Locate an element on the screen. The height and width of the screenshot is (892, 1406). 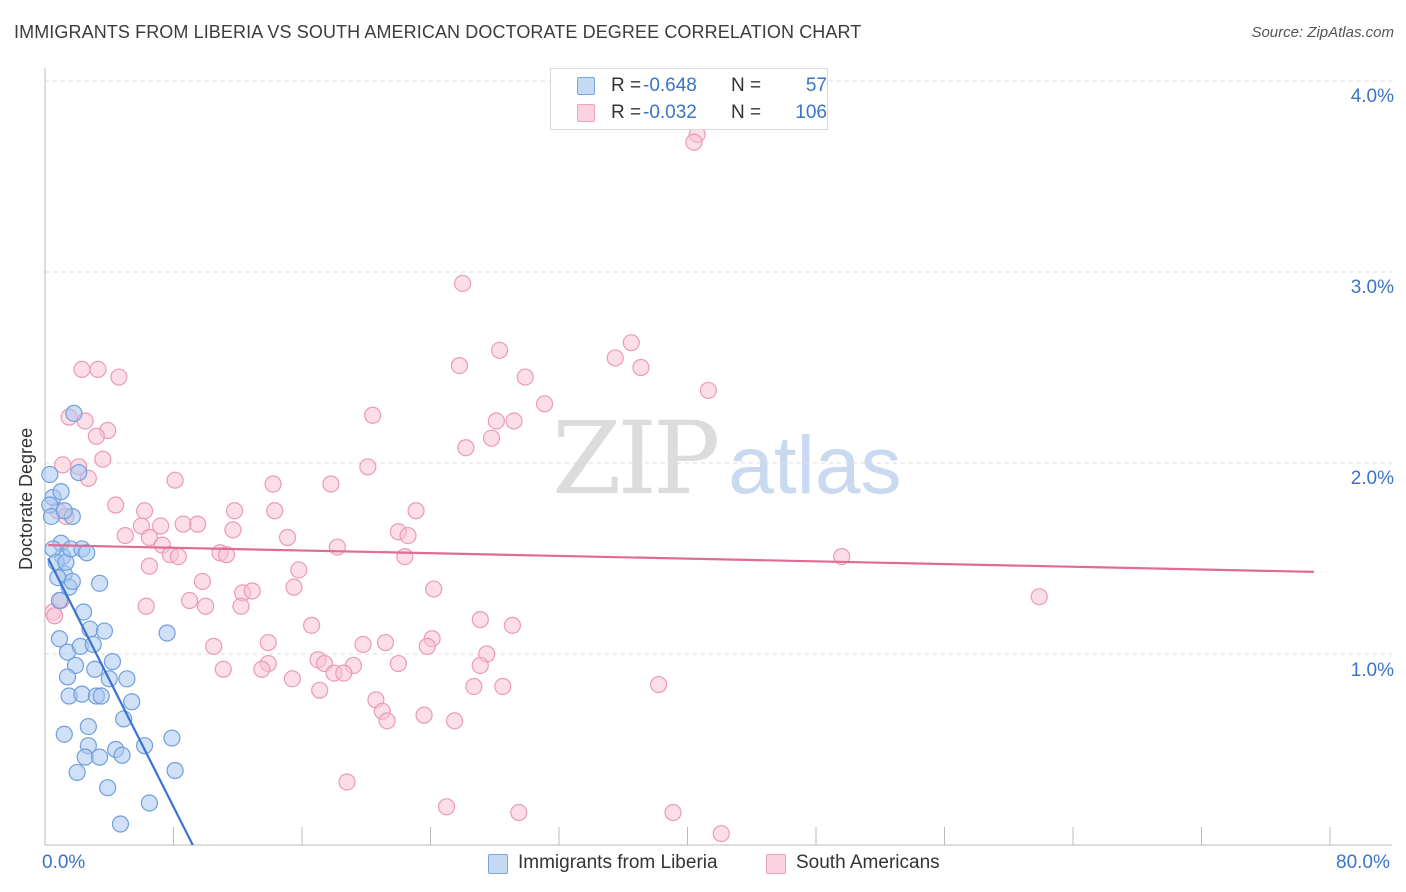
source-credit: Source: ZipAtlas.com is located at coordinates (1322, 32).